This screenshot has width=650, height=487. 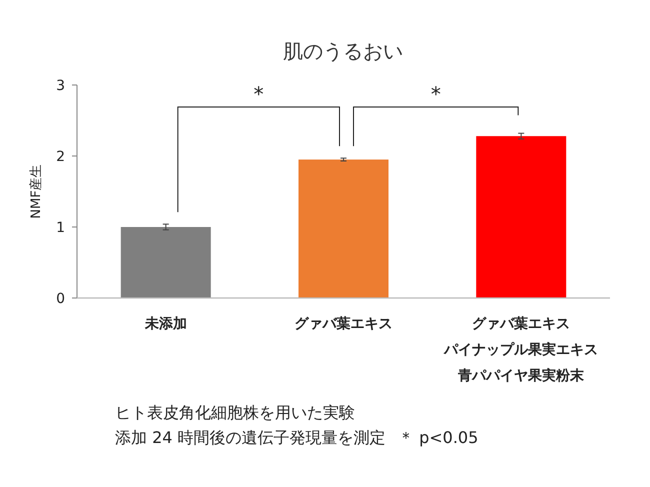 I want to click on text: ＊ p<0.05, so click(x=438, y=437).